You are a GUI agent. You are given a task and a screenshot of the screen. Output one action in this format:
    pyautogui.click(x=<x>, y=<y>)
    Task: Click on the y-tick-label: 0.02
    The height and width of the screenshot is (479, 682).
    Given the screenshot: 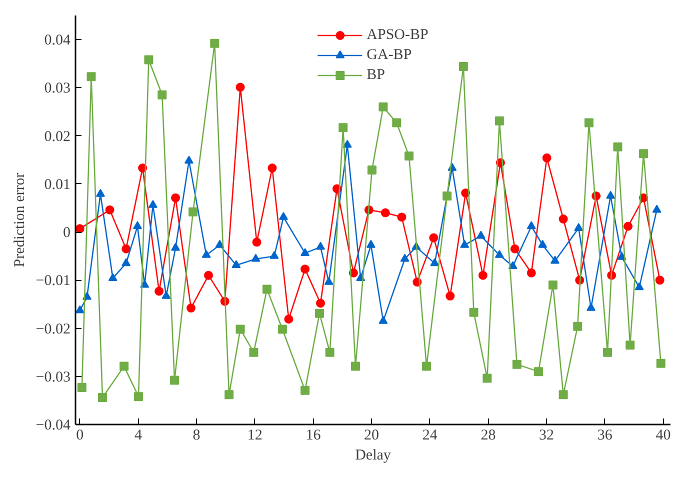 What is the action you would take?
    pyautogui.click(x=57, y=136)
    